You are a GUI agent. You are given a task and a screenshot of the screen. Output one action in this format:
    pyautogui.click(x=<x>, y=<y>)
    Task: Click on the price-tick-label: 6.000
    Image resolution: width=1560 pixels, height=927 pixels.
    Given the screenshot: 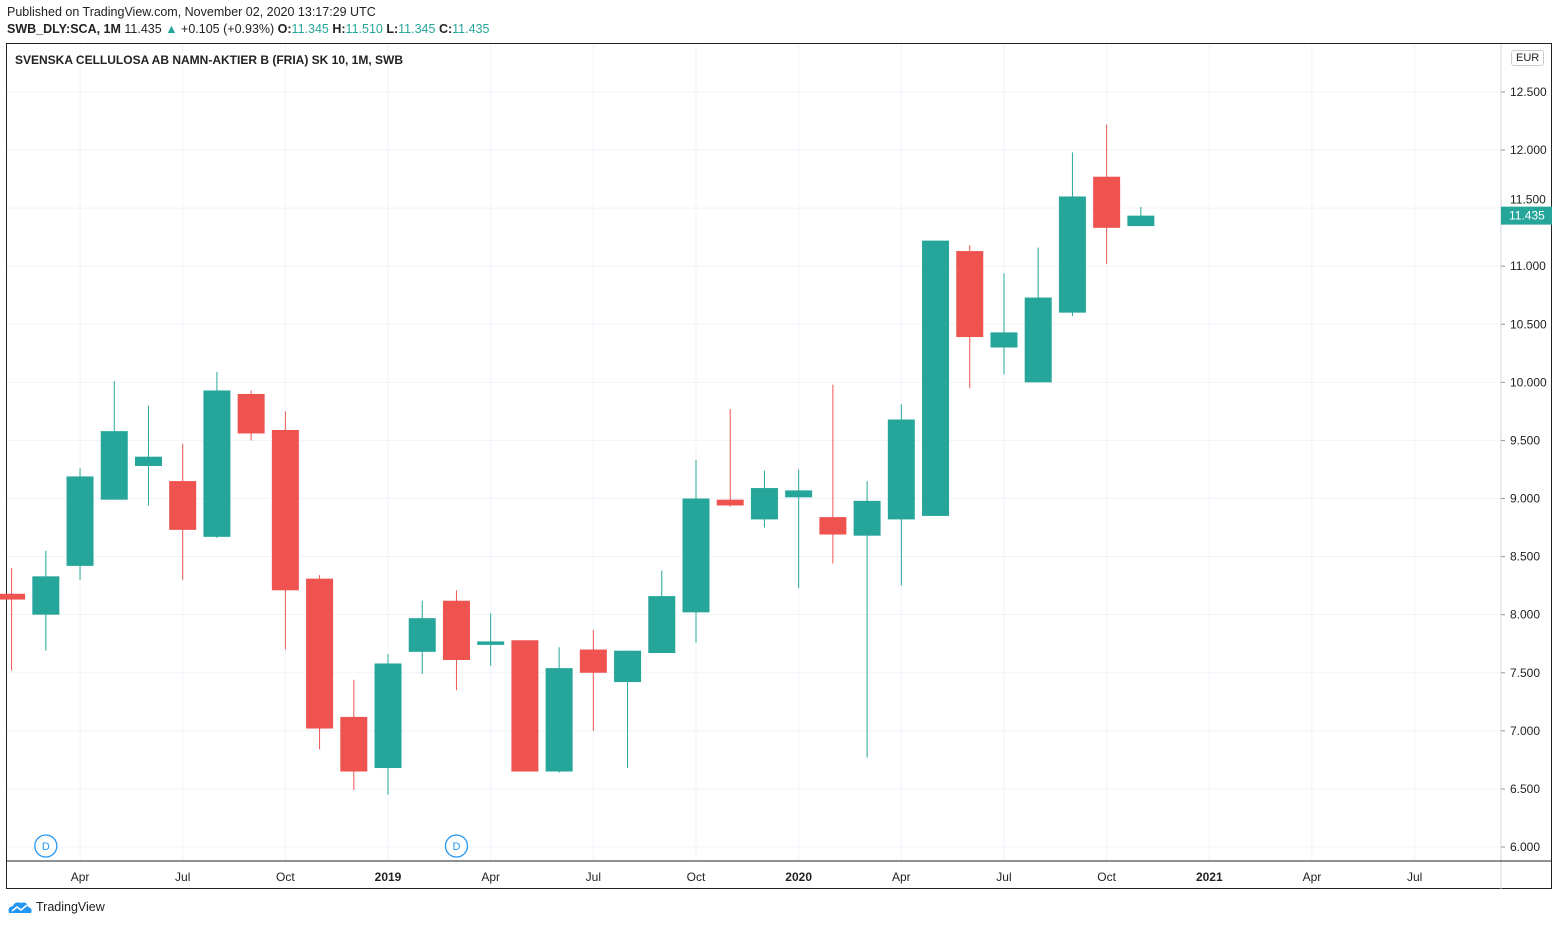 What is the action you would take?
    pyautogui.click(x=1525, y=847)
    